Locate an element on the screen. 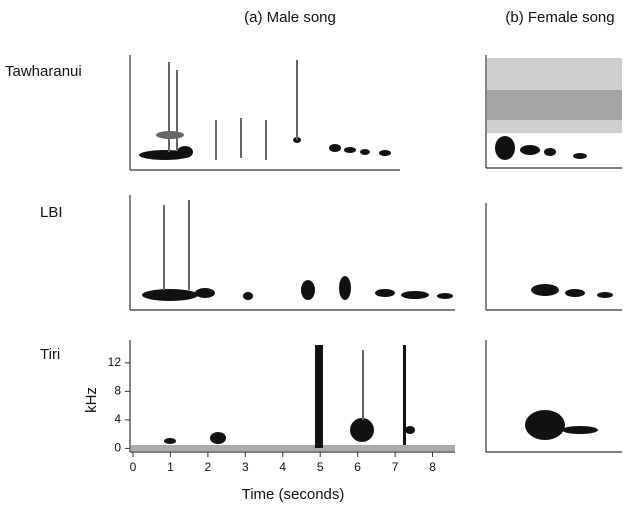  y-tick-label: 4 is located at coordinates (117, 419).